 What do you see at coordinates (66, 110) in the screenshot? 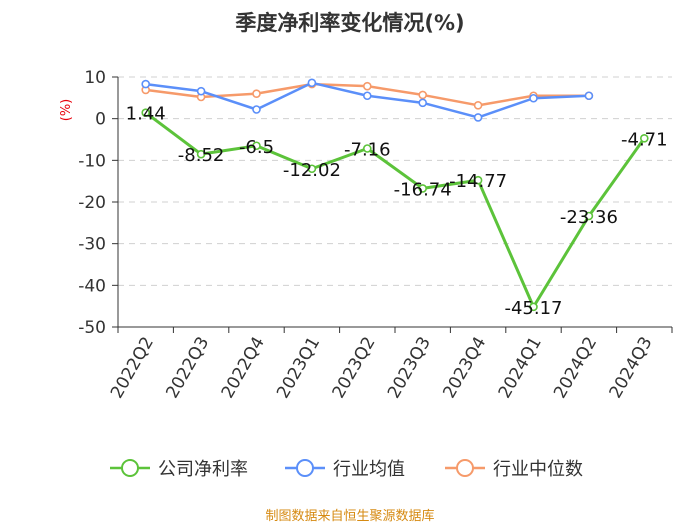
I see `y-axis-label: (%)` at bounding box center [66, 110].